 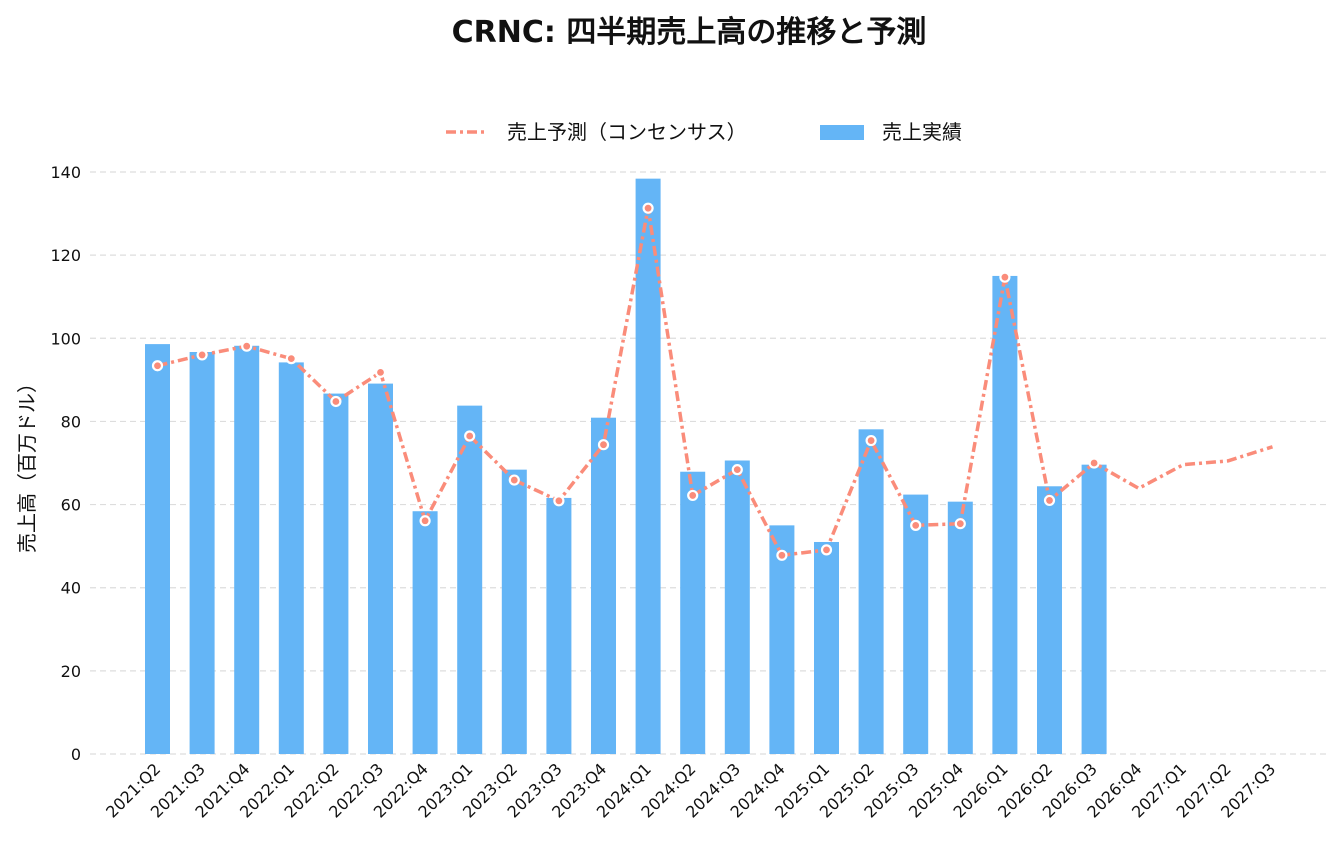 What do you see at coordinates (65, 463) in the screenshot?
I see `y-axis-ticks: 0 20 40 60 80 100 120 140` at bounding box center [65, 463].